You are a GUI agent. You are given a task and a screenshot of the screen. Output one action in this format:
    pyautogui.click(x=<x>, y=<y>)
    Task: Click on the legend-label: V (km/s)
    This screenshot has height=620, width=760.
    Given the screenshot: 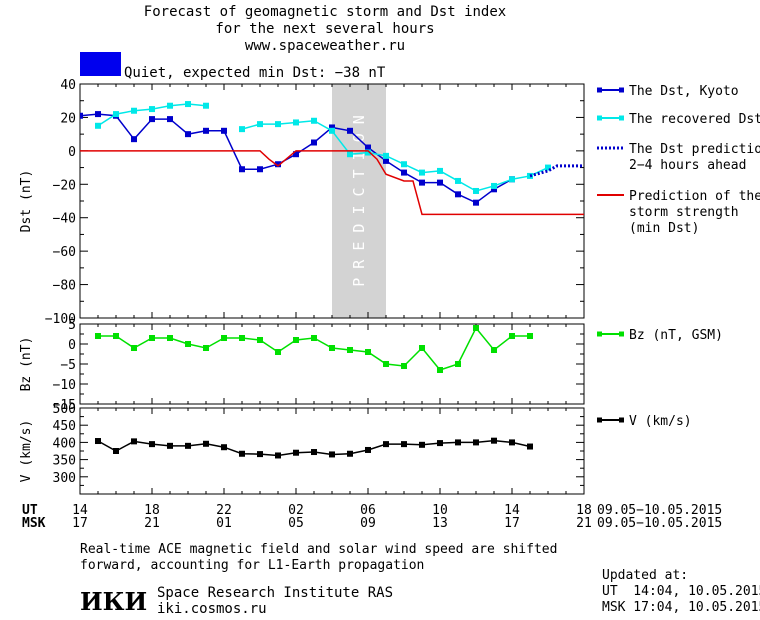 What is the action you would take?
    pyautogui.click(x=660, y=421)
    